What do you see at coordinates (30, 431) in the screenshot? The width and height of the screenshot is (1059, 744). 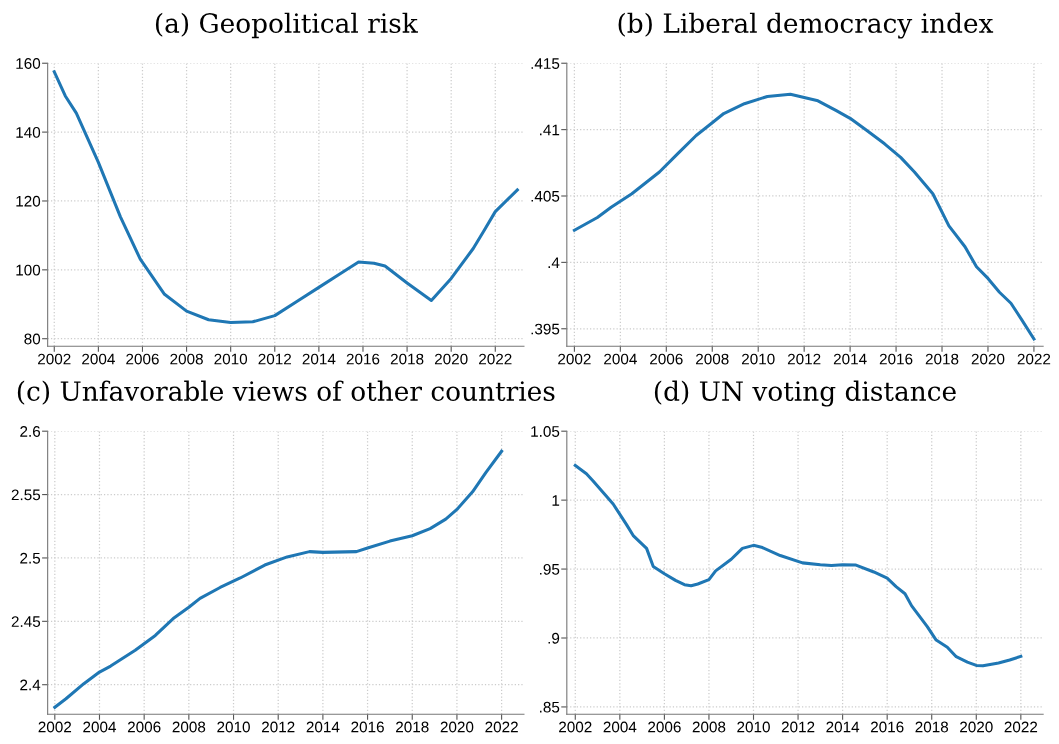 I see `y-tick-label: 2.6` at bounding box center [30, 431].